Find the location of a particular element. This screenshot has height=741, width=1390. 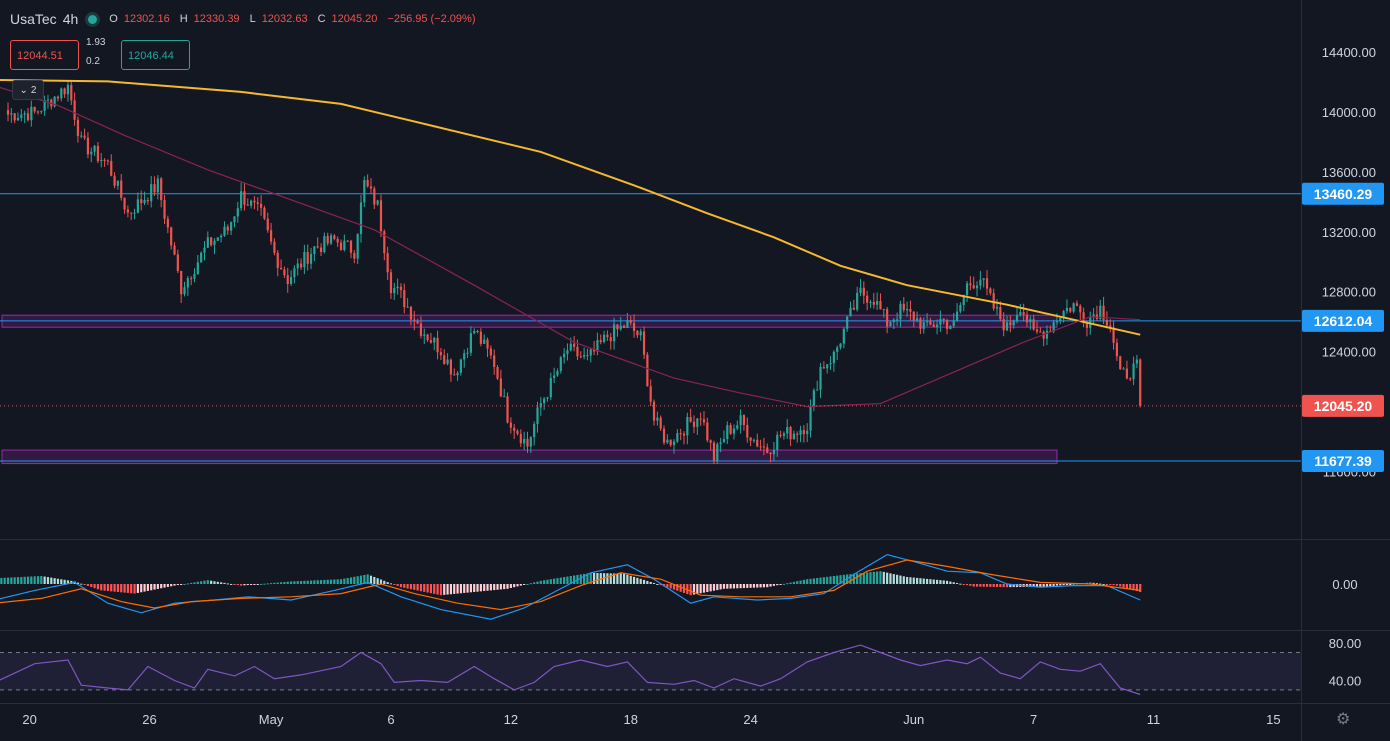

rsi-tick-label: 80.00 is located at coordinates (1345, 643).